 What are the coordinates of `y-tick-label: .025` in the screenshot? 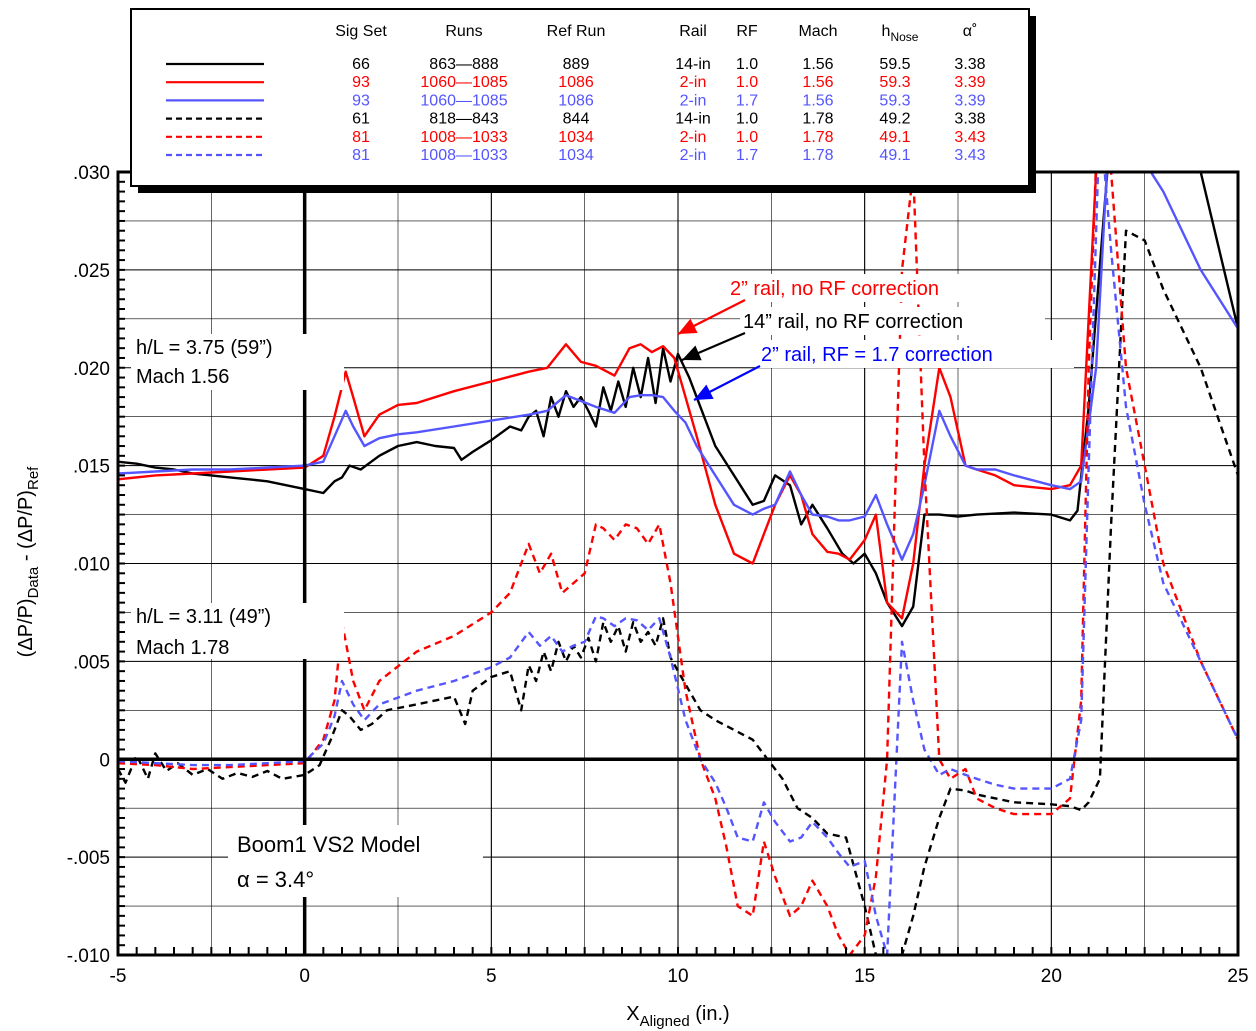 It's located at (91, 271).